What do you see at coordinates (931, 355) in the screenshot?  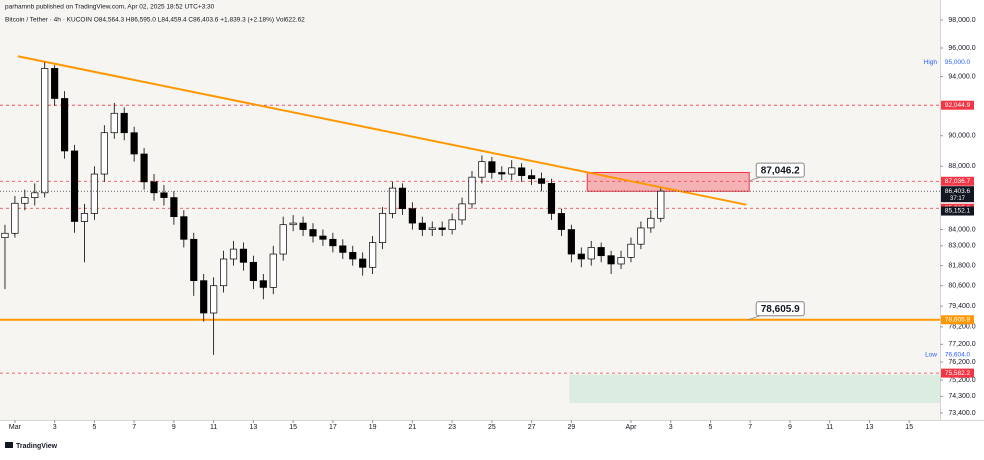 I see `extreme-name: Low` at bounding box center [931, 355].